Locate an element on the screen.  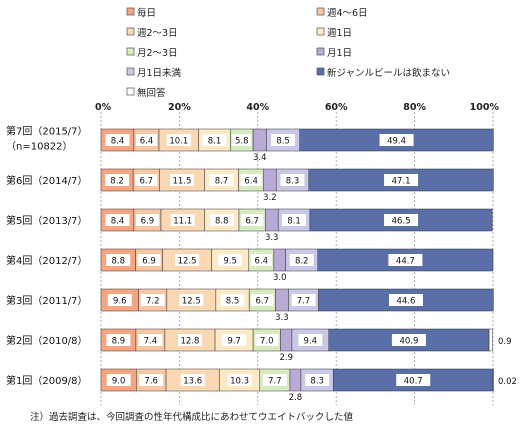
data-label: 8.2 is located at coordinates (302, 262).